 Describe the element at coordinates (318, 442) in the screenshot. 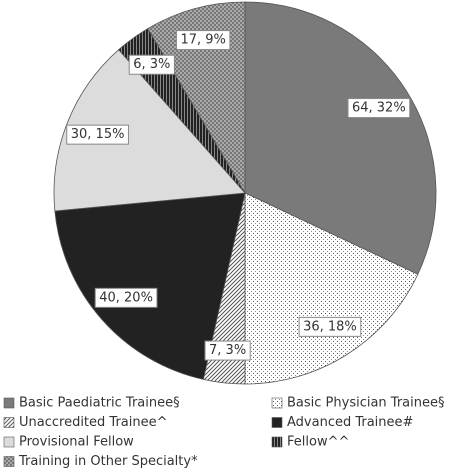

I see `legend-label: Fellow^^` at that location.